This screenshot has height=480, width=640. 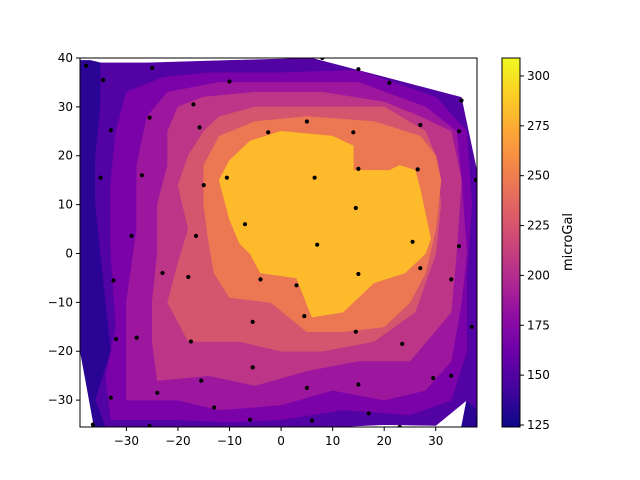 I want to click on hull-blank-left, so click(x=87, y=389).